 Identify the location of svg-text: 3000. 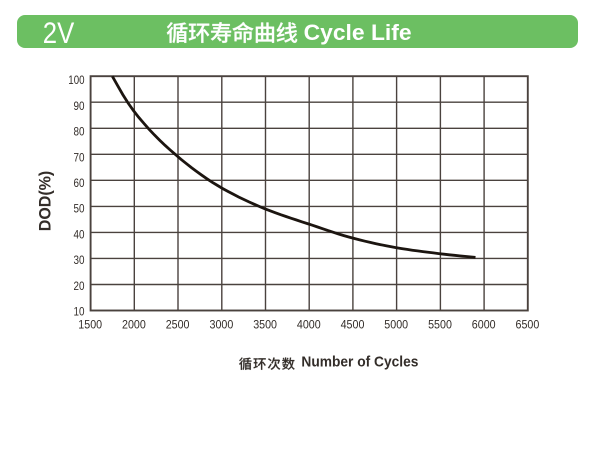
(222, 325).